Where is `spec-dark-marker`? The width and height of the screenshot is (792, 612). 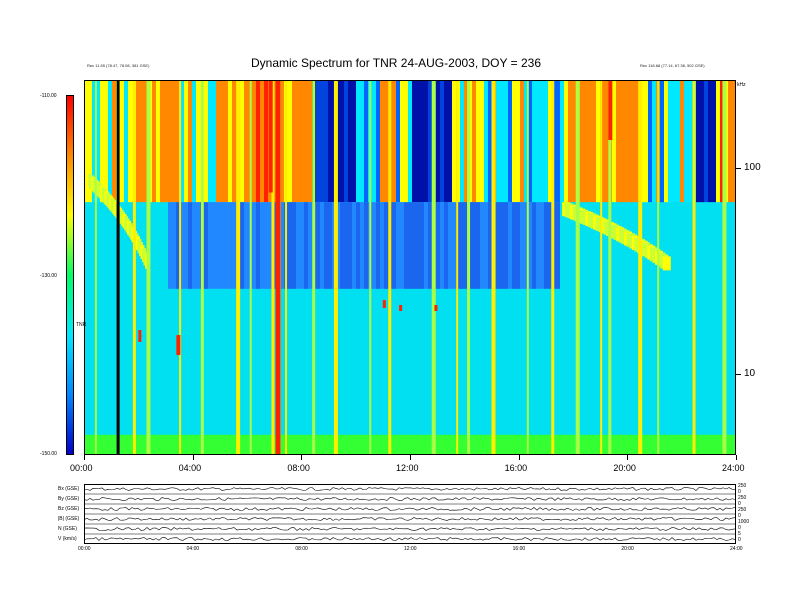
spec-dark-marker is located at coordinates (118, 267).